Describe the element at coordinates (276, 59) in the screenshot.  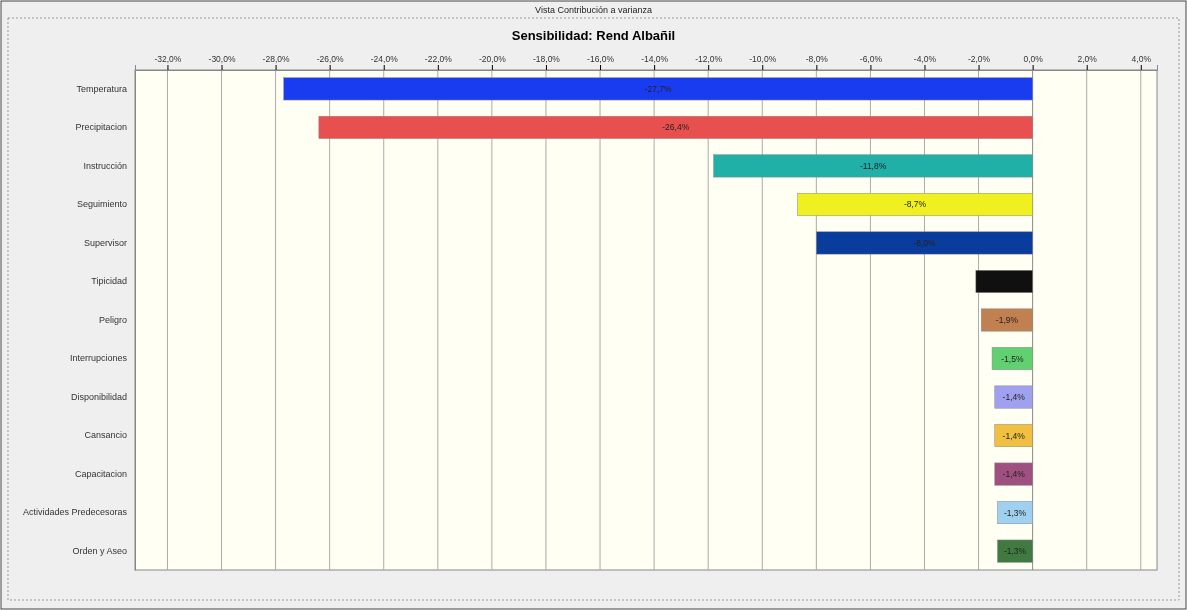
I see `x-tick-label: -28,0%` at that location.